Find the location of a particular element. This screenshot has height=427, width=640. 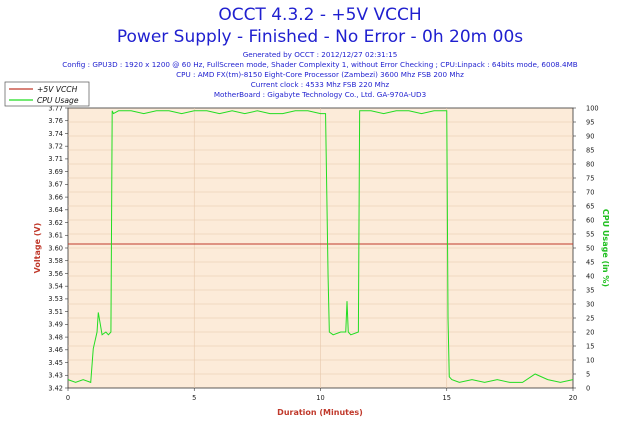

legend-box is located at coordinates (47, 94).